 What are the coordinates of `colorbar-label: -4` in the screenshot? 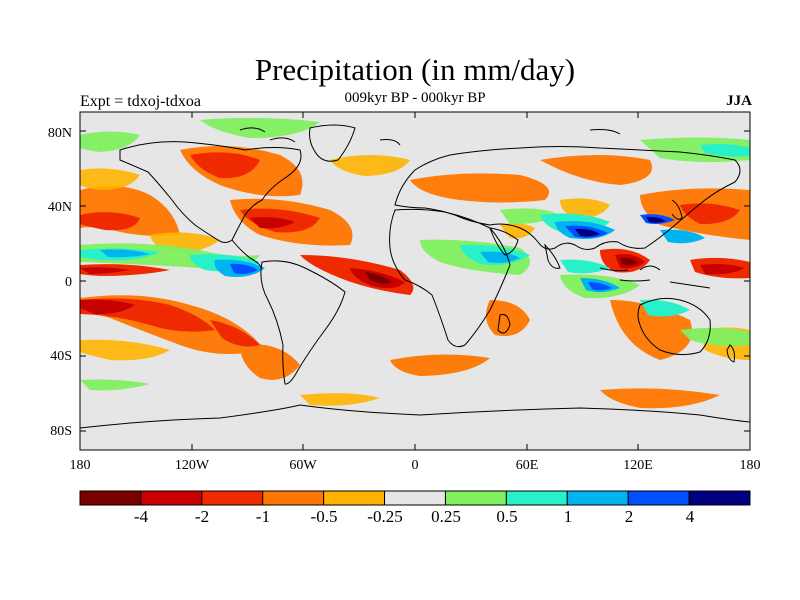 It's located at (141, 516).